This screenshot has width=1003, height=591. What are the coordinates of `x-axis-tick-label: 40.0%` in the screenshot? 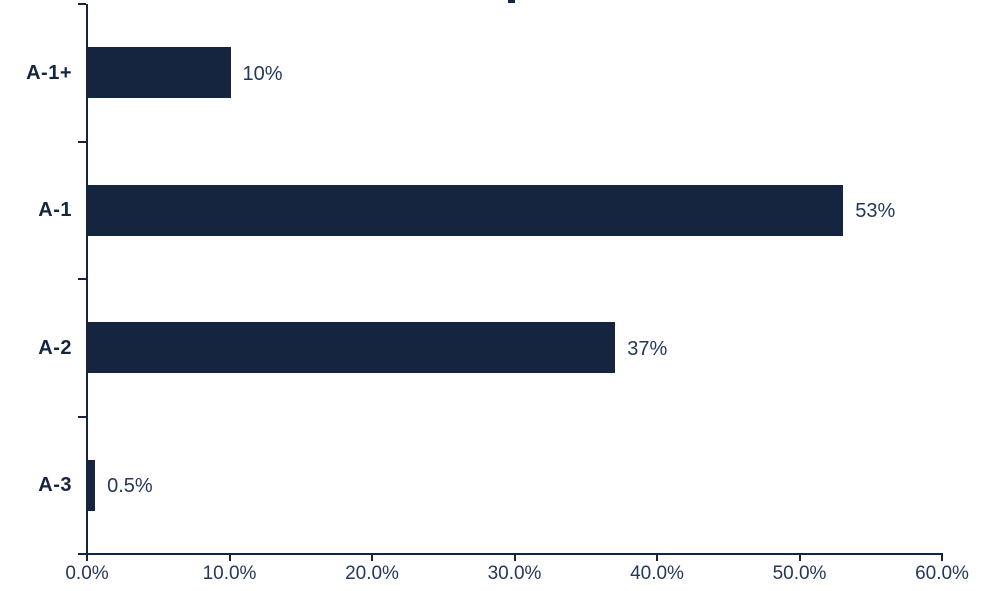 It's located at (657, 573).